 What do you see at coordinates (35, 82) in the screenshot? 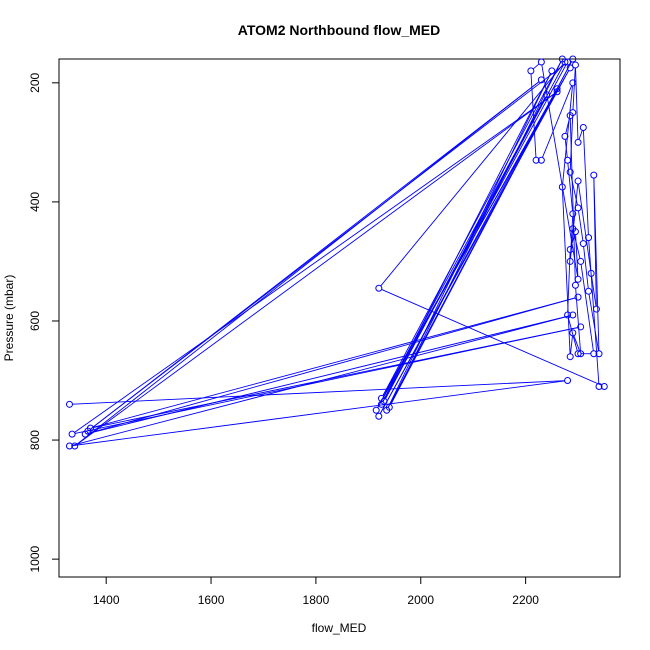
I see `y-tick-label: 200` at bounding box center [35, 82].